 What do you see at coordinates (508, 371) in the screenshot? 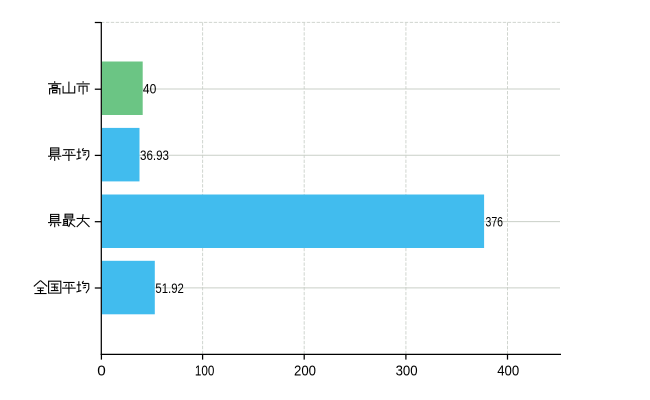
I see `svg-text: 400` at bounding box center [508, 371].